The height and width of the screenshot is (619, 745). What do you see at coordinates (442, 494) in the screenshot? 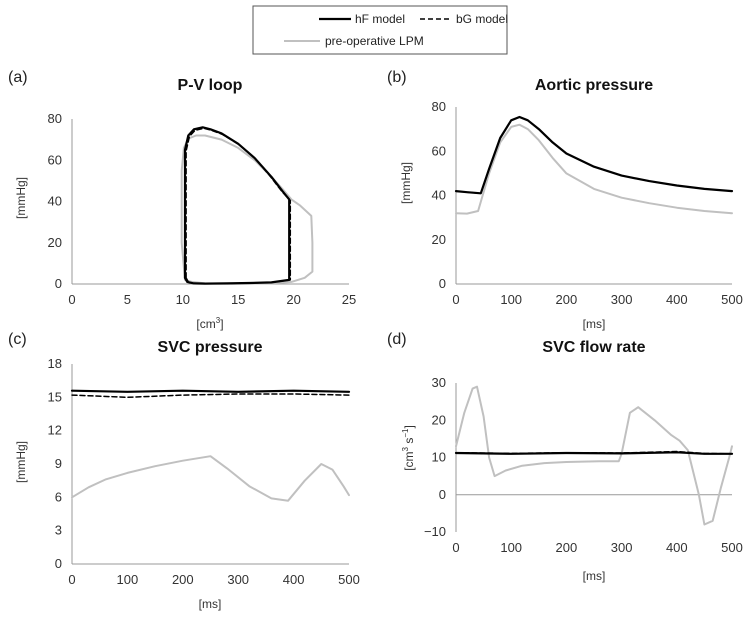
I see `panel-d-y-tick-label: 0` at bounding box center [442, 494].